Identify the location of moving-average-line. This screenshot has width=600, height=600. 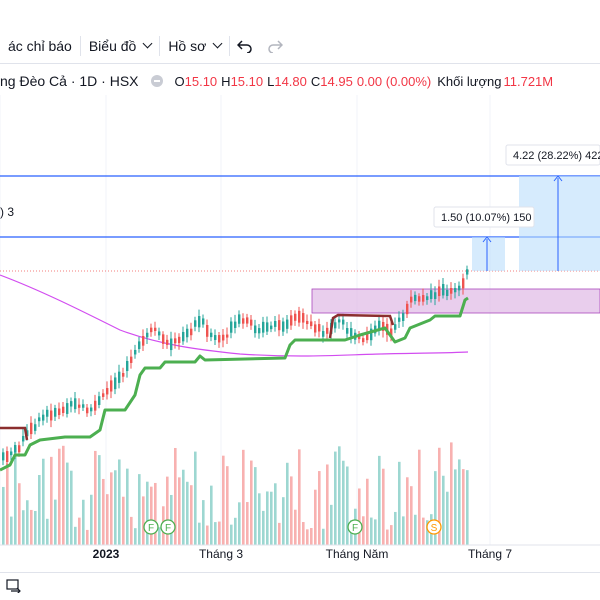
(234, 315).